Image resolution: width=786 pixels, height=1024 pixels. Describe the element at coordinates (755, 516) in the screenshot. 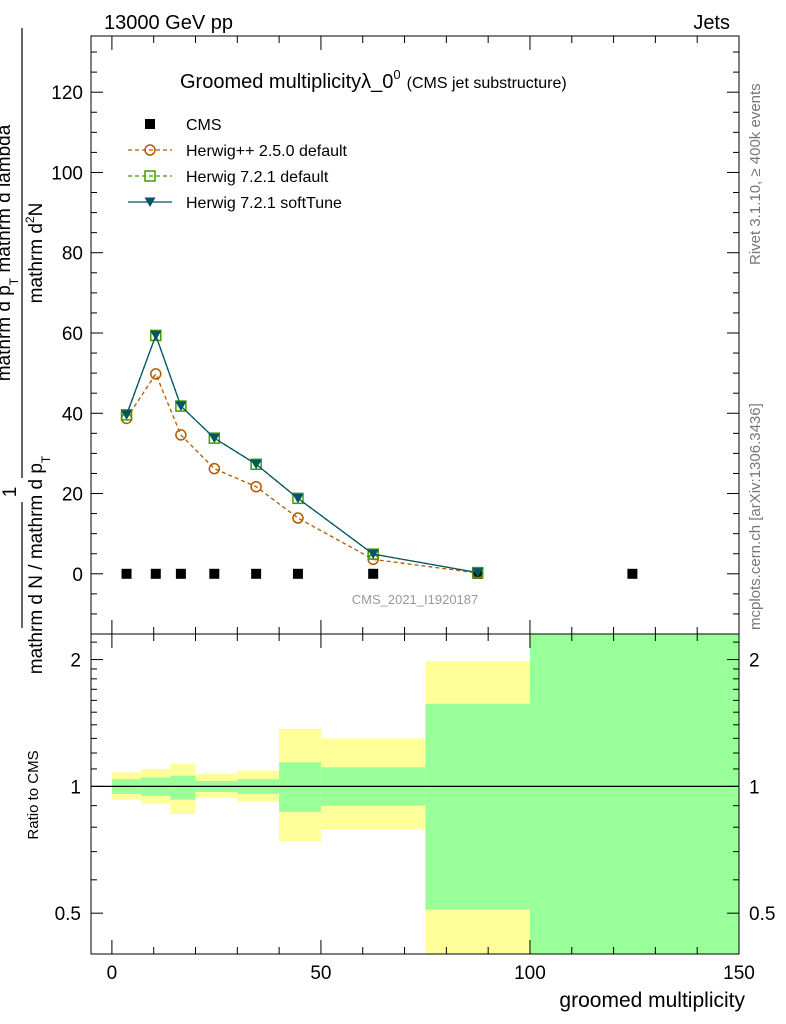

I see `mcplots-label: mcplots.cern.ch [arXiv:1306.3436]` at that location.